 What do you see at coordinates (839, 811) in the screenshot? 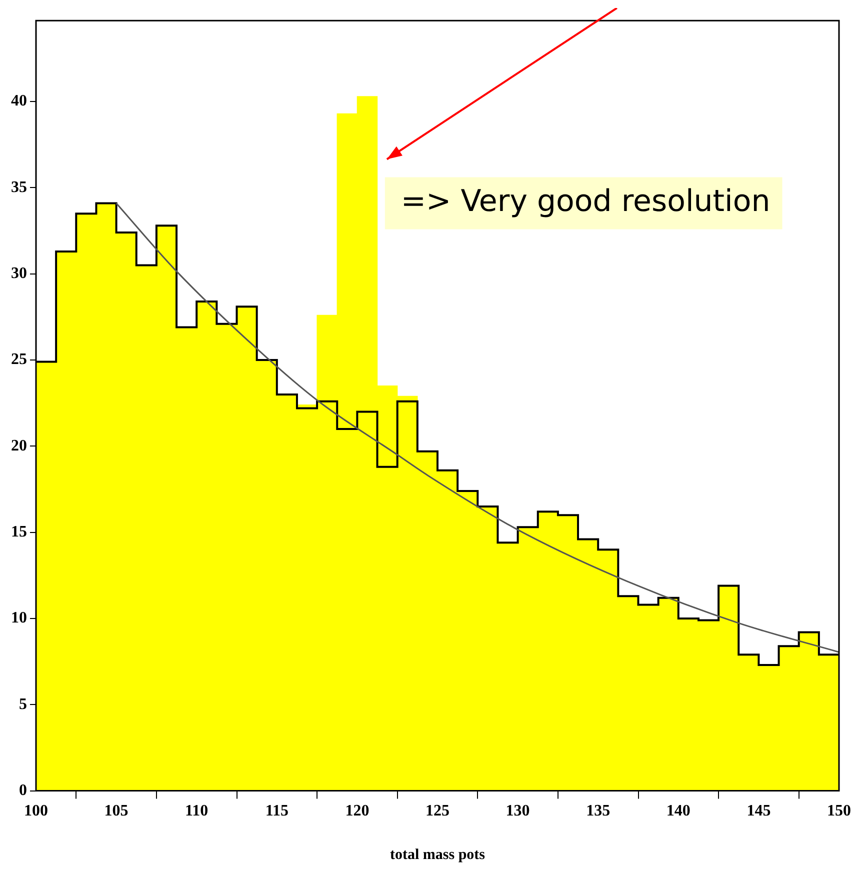
I see `x-tick-label: 150` at bounding box center [839, 811].